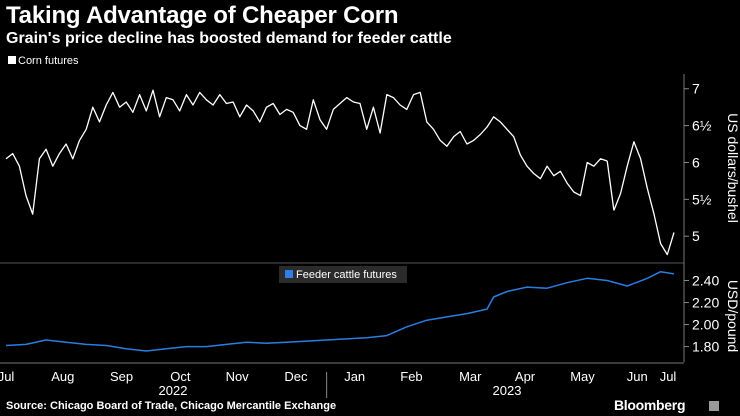  Describe the element at coordinates (296, 376) in the screenshot. I see `x-tick-label-month: Dec` at that location.